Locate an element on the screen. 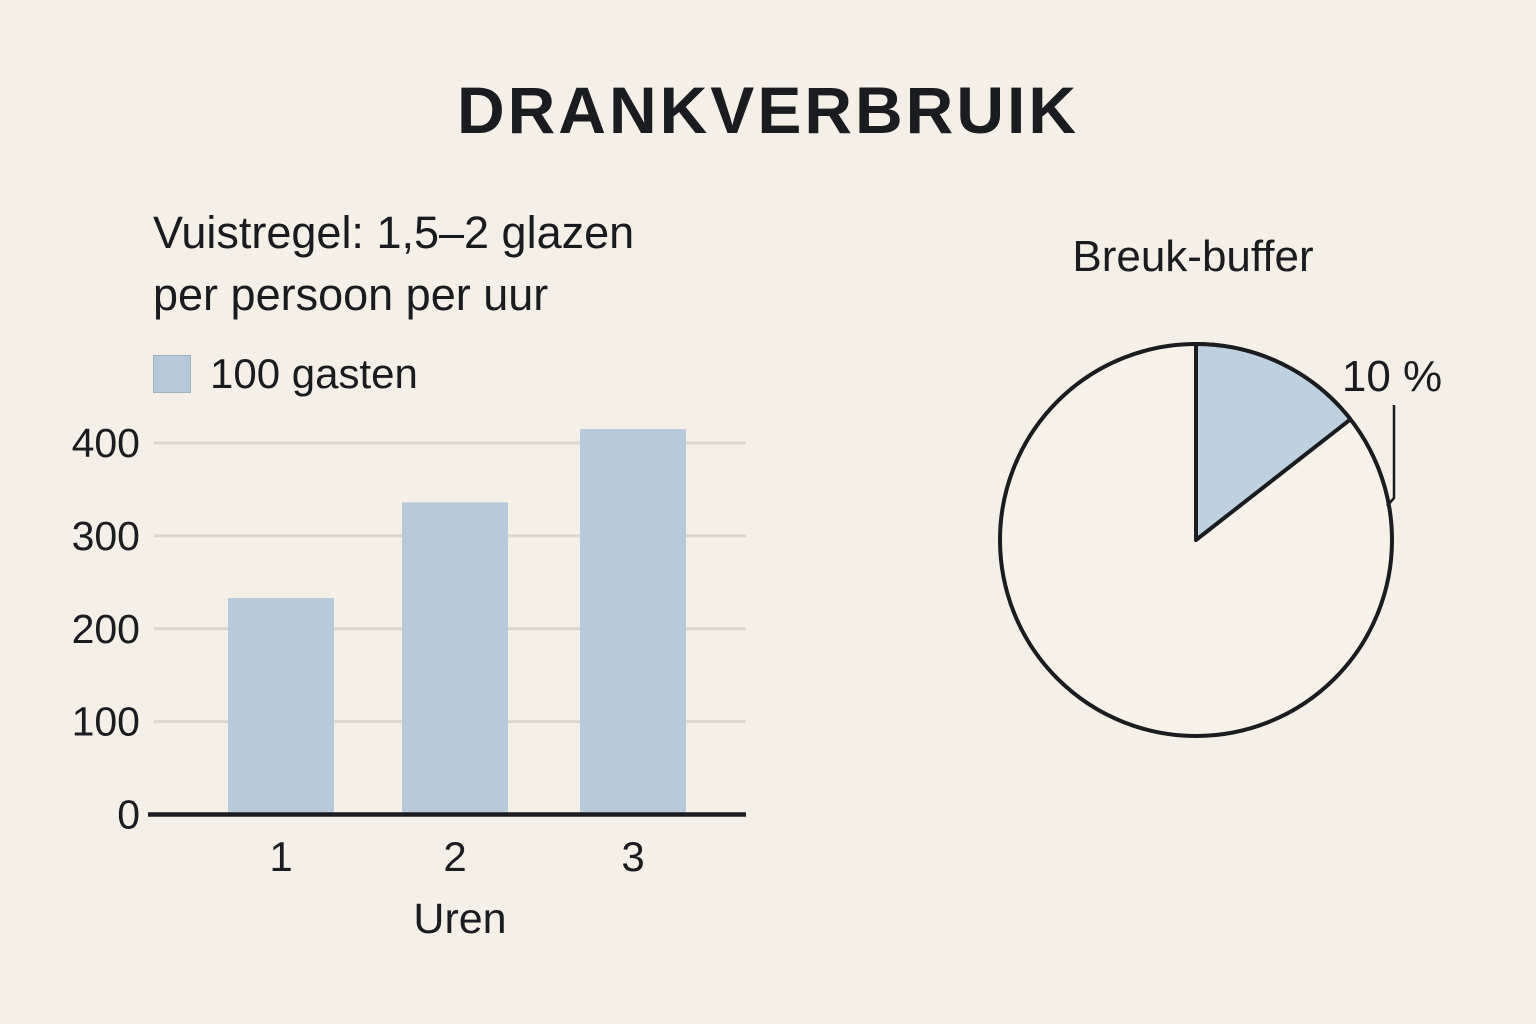  bar-chart-legend: 100 gasten is located at coordinates (285, 374).